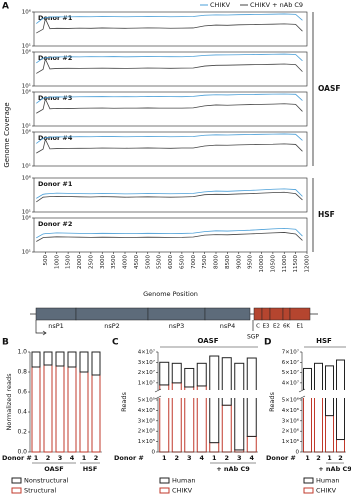 This screenshot has height=500, width=351. What do you see at coordinates (90, 469) in the screenshot?
I see `group-label: HSF` at bounding box center [90, 469].